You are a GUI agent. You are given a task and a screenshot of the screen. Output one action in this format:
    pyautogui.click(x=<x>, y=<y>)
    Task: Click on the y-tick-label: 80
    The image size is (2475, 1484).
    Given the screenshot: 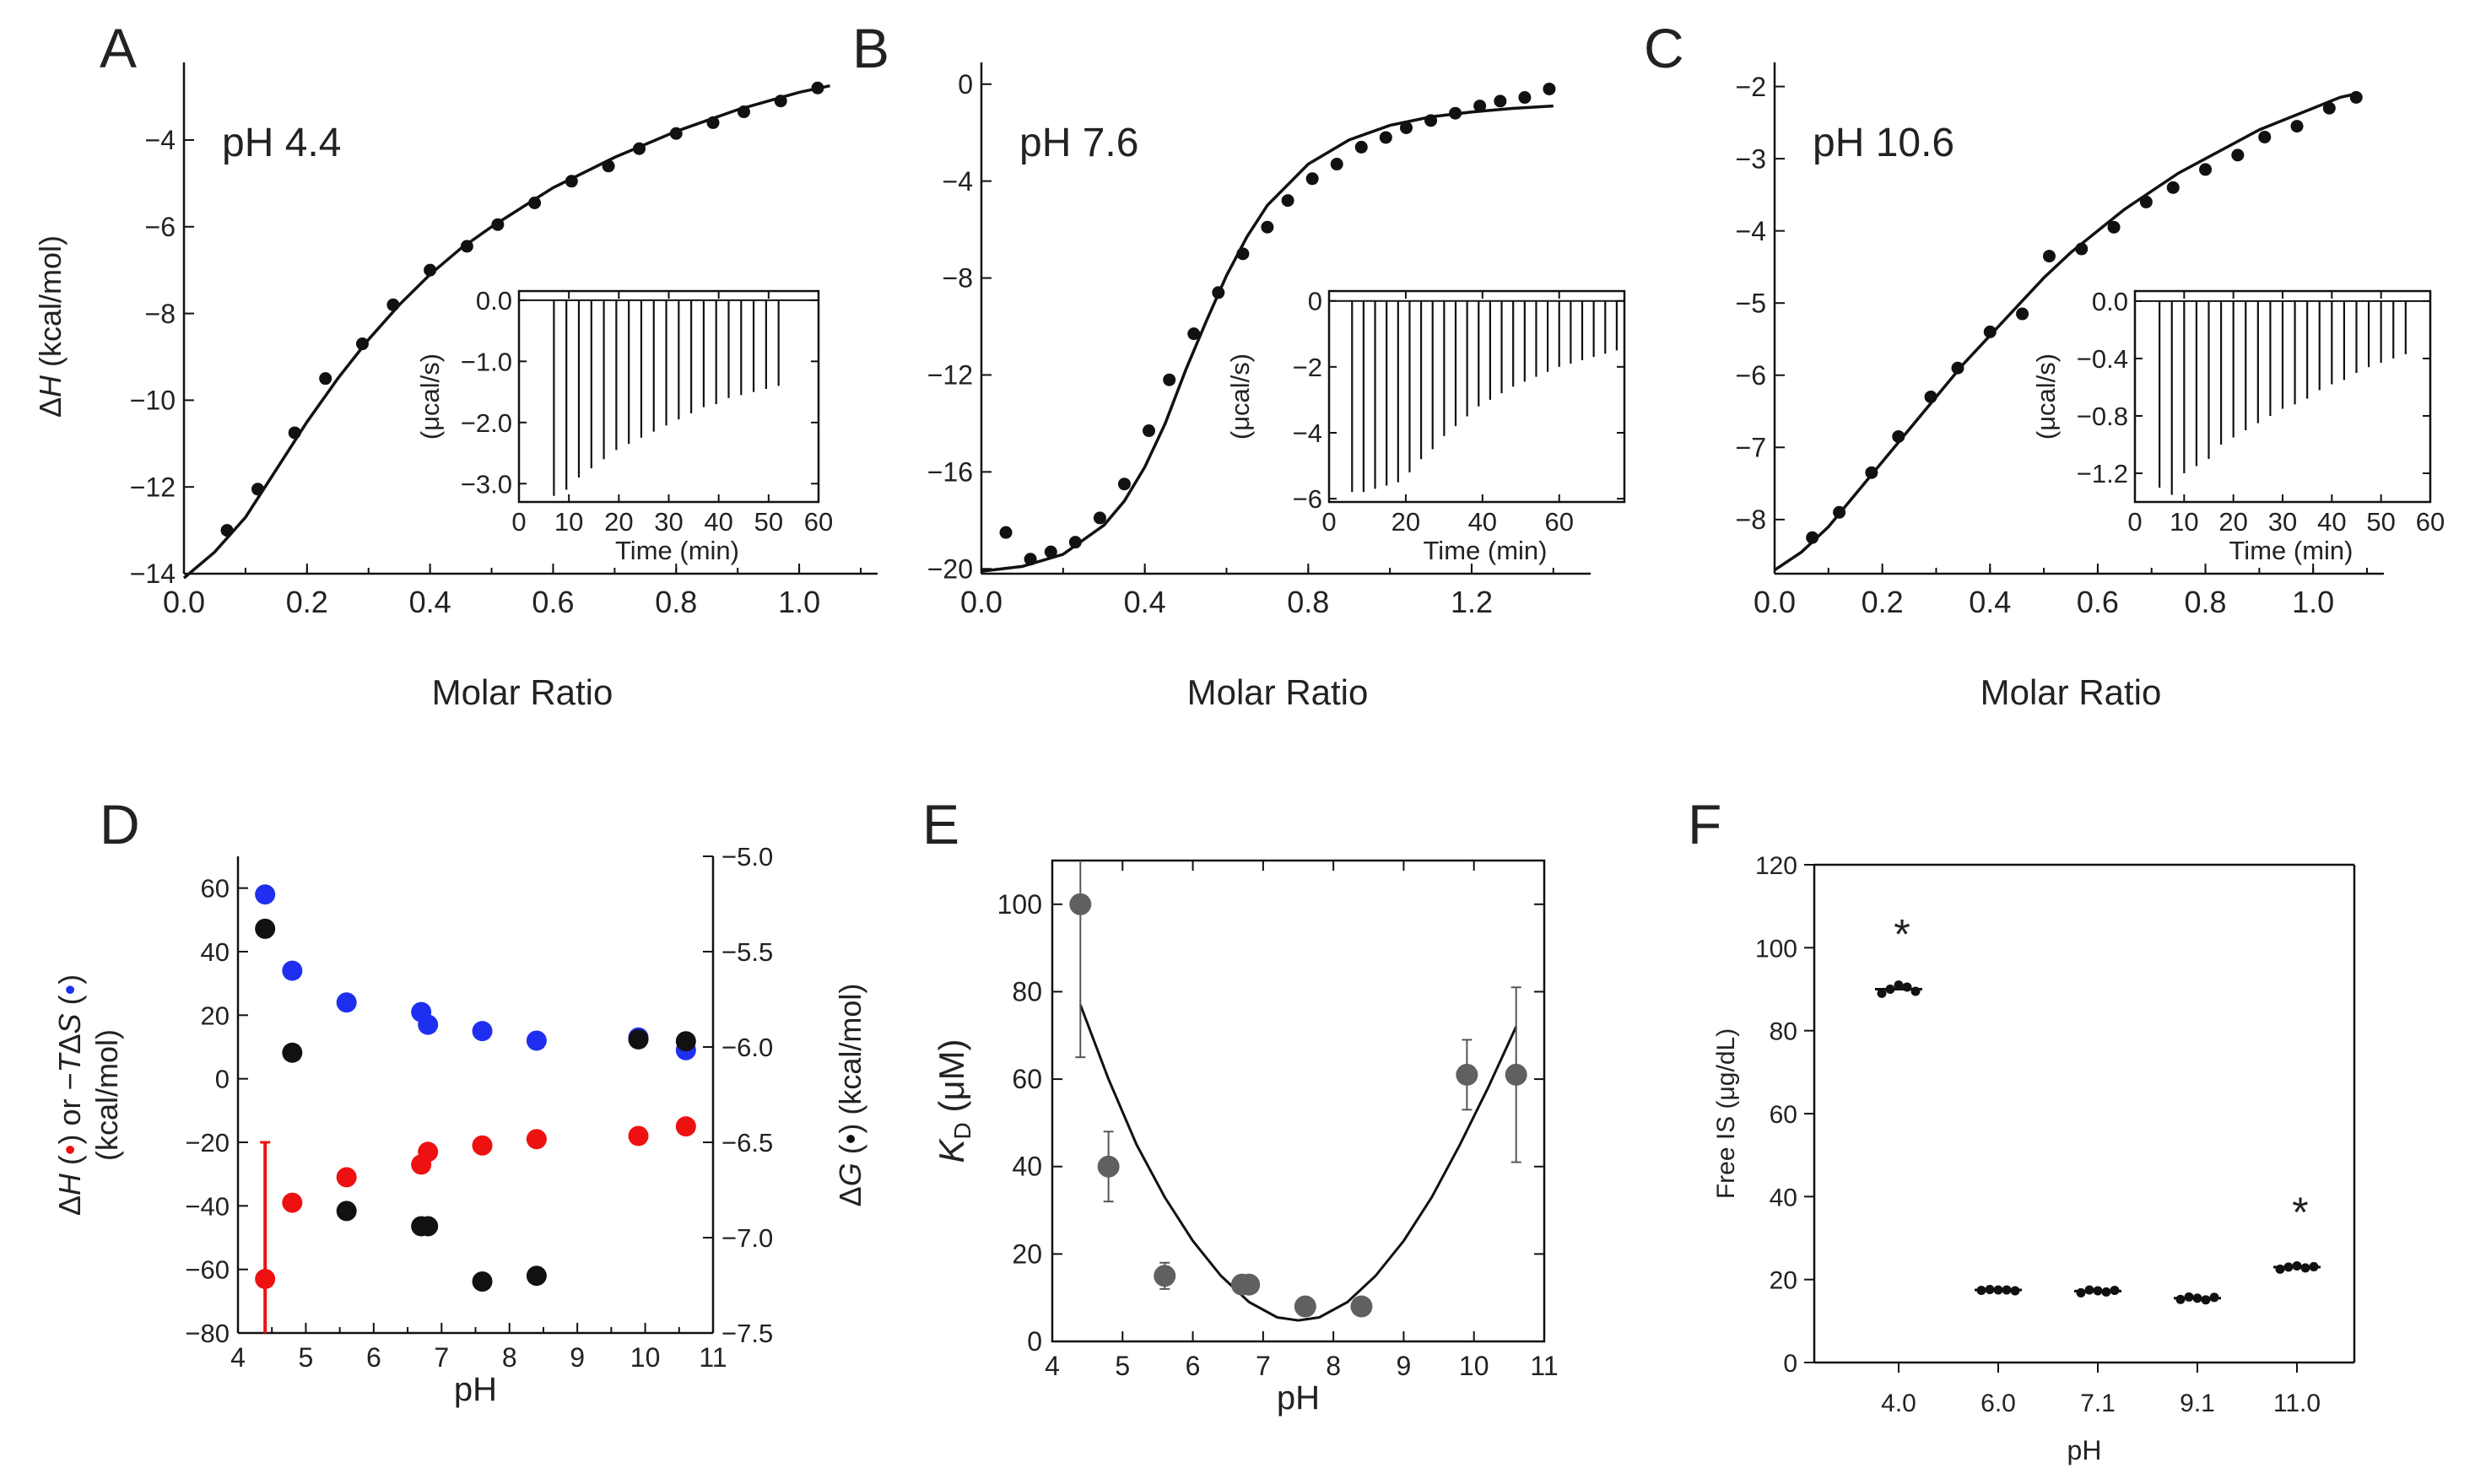 What is the action you would take?
    pyautogui.click(x=1027, y=991)
    